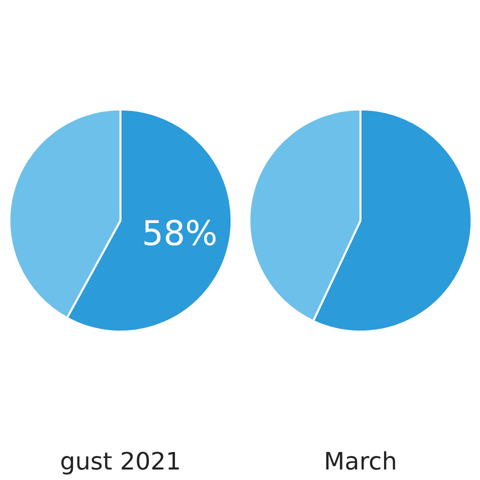  Describe the element at coordinates (121, 462) in the screenshot. I see `text: gust 2021` at that location.